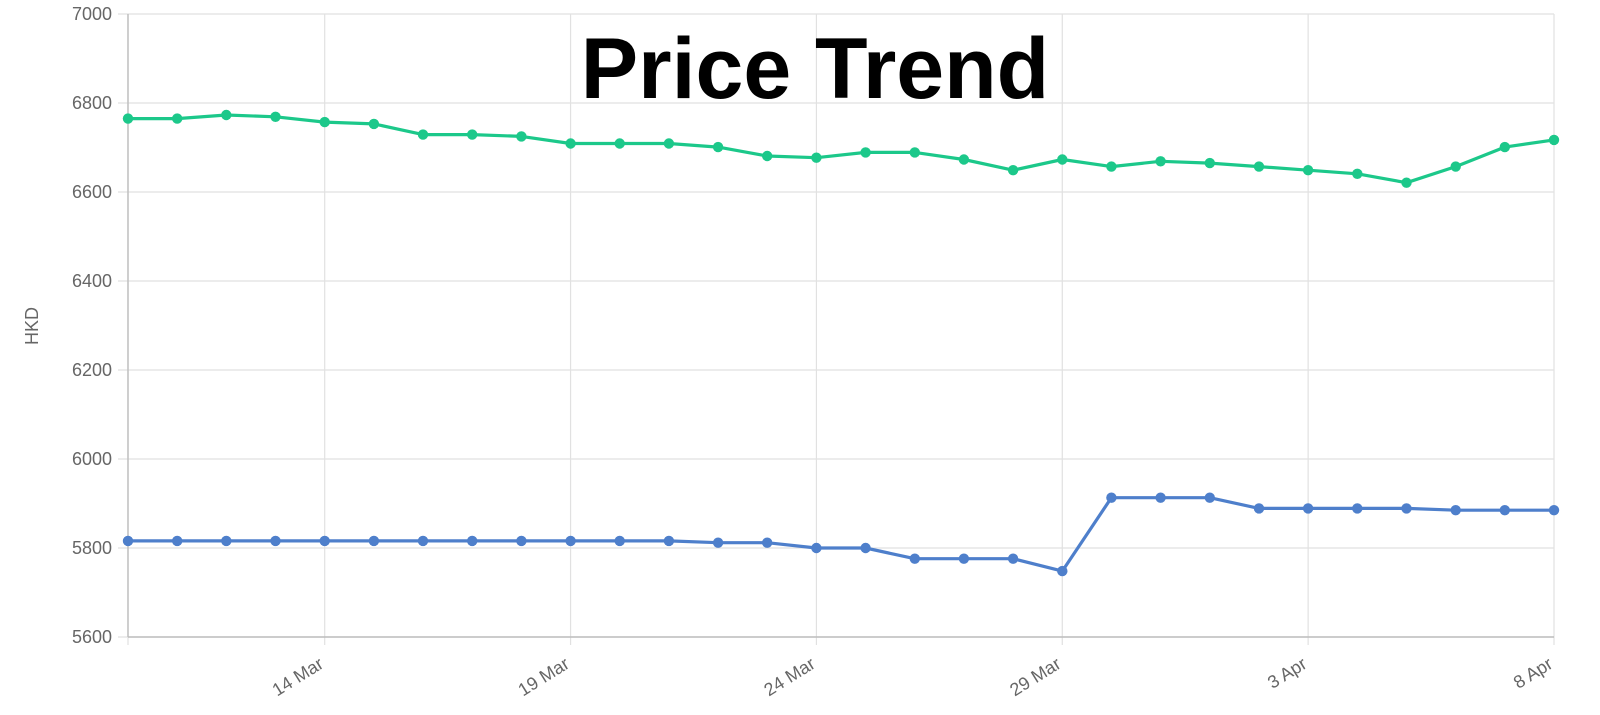  Describe the element at coordinates (92, 548) in the screenshot. I see `y-tick-label: 5800` at that location.